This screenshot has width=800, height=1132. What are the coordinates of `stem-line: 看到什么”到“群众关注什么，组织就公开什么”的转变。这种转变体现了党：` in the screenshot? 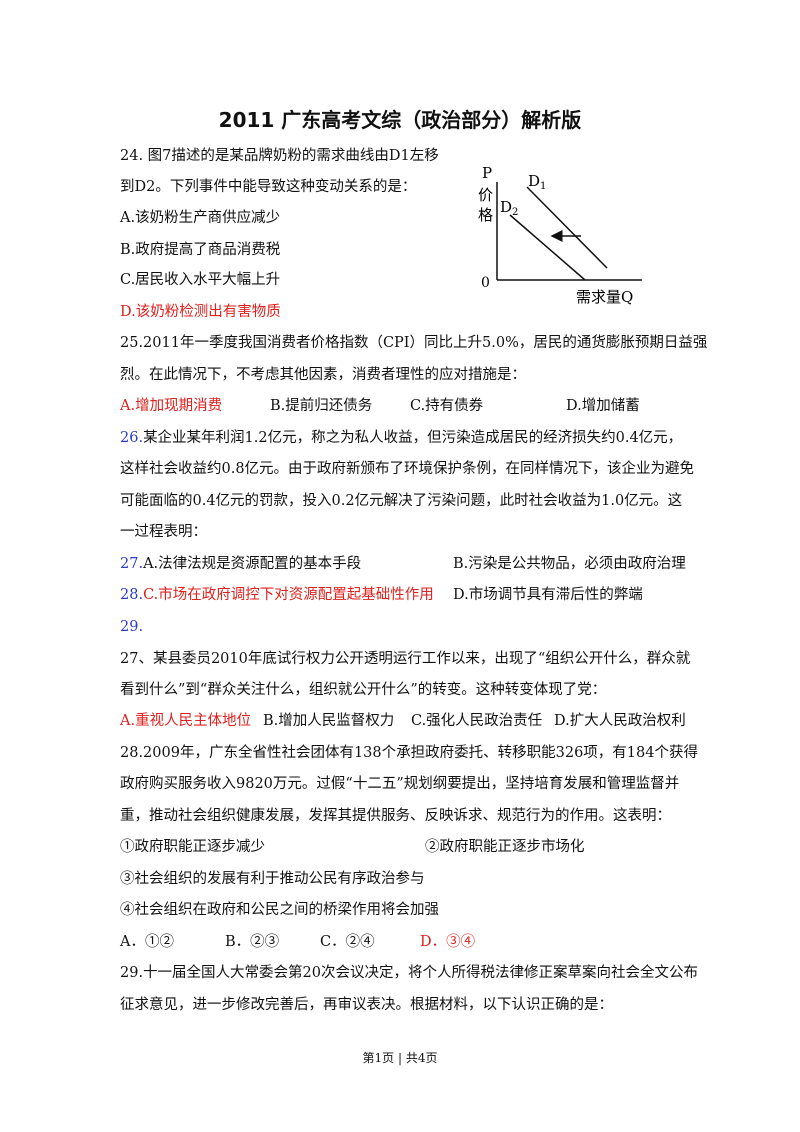 It's located at (363, 690).